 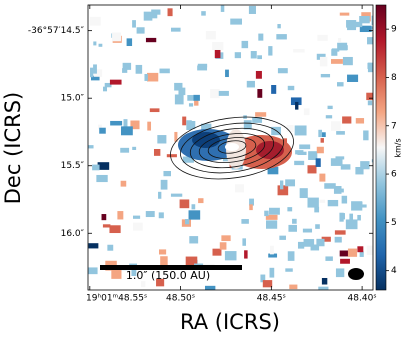 I want to click on y-tick-label: 15.5″, so click(x=73, y=166).